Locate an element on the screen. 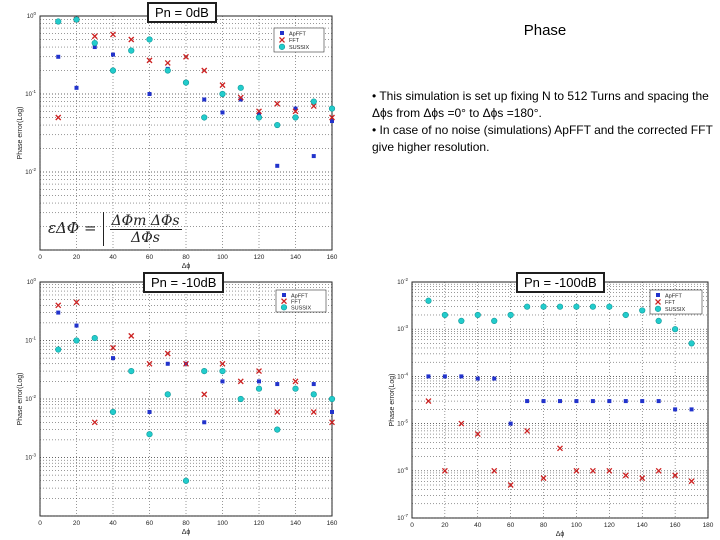  error-formula: εΔΦ = ΔΦm ΔΦs ΔΦs is located at coordinates (115, 229).